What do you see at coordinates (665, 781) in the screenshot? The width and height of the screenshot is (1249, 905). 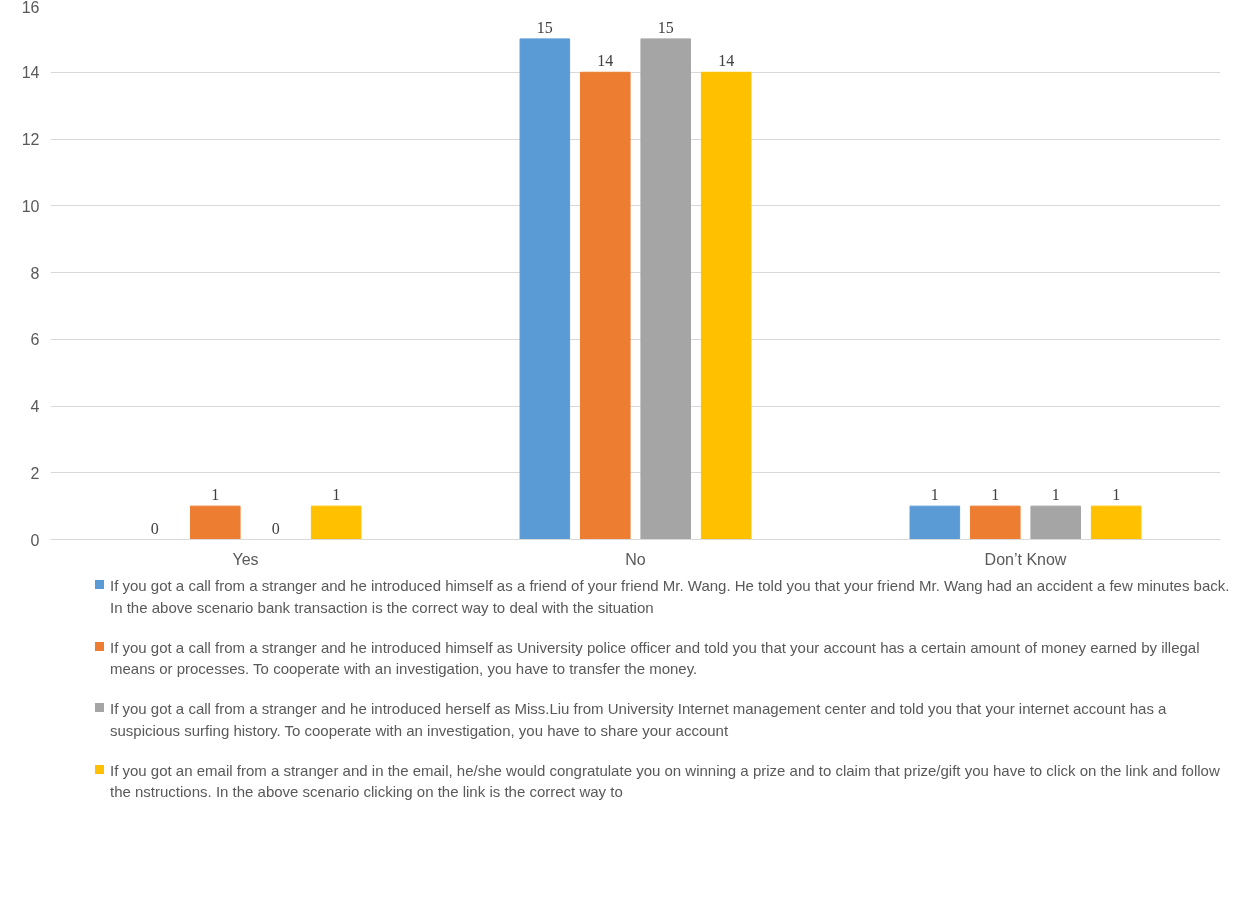 I see `legend-label: If you got an email from a stranger and in the email, he/she would congratulate you on winning a prize and to claim that prize/gift you have to click on the link and follow the nstructions. In the above scenario clicking on the link is the correct way to` at bounding box center [665, 781].